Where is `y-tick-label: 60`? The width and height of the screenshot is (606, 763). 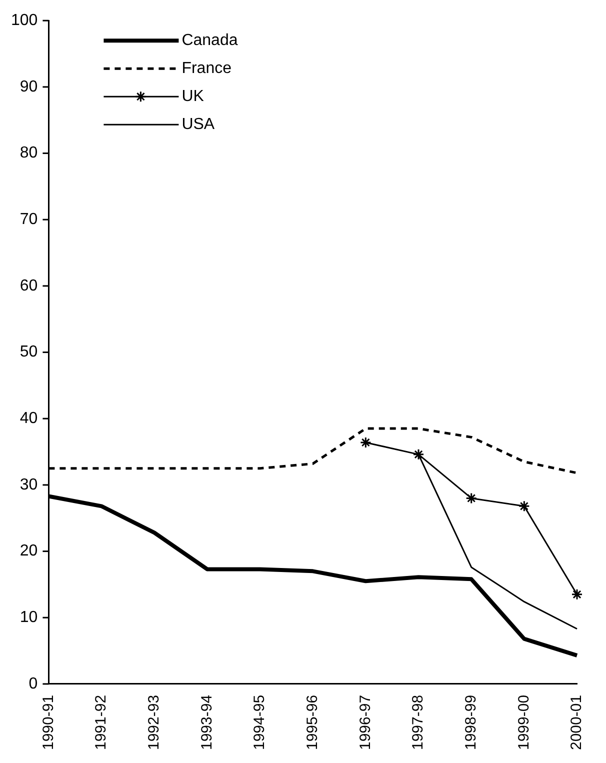
y-tick-label: 60 is located at coordinates (29, 285).